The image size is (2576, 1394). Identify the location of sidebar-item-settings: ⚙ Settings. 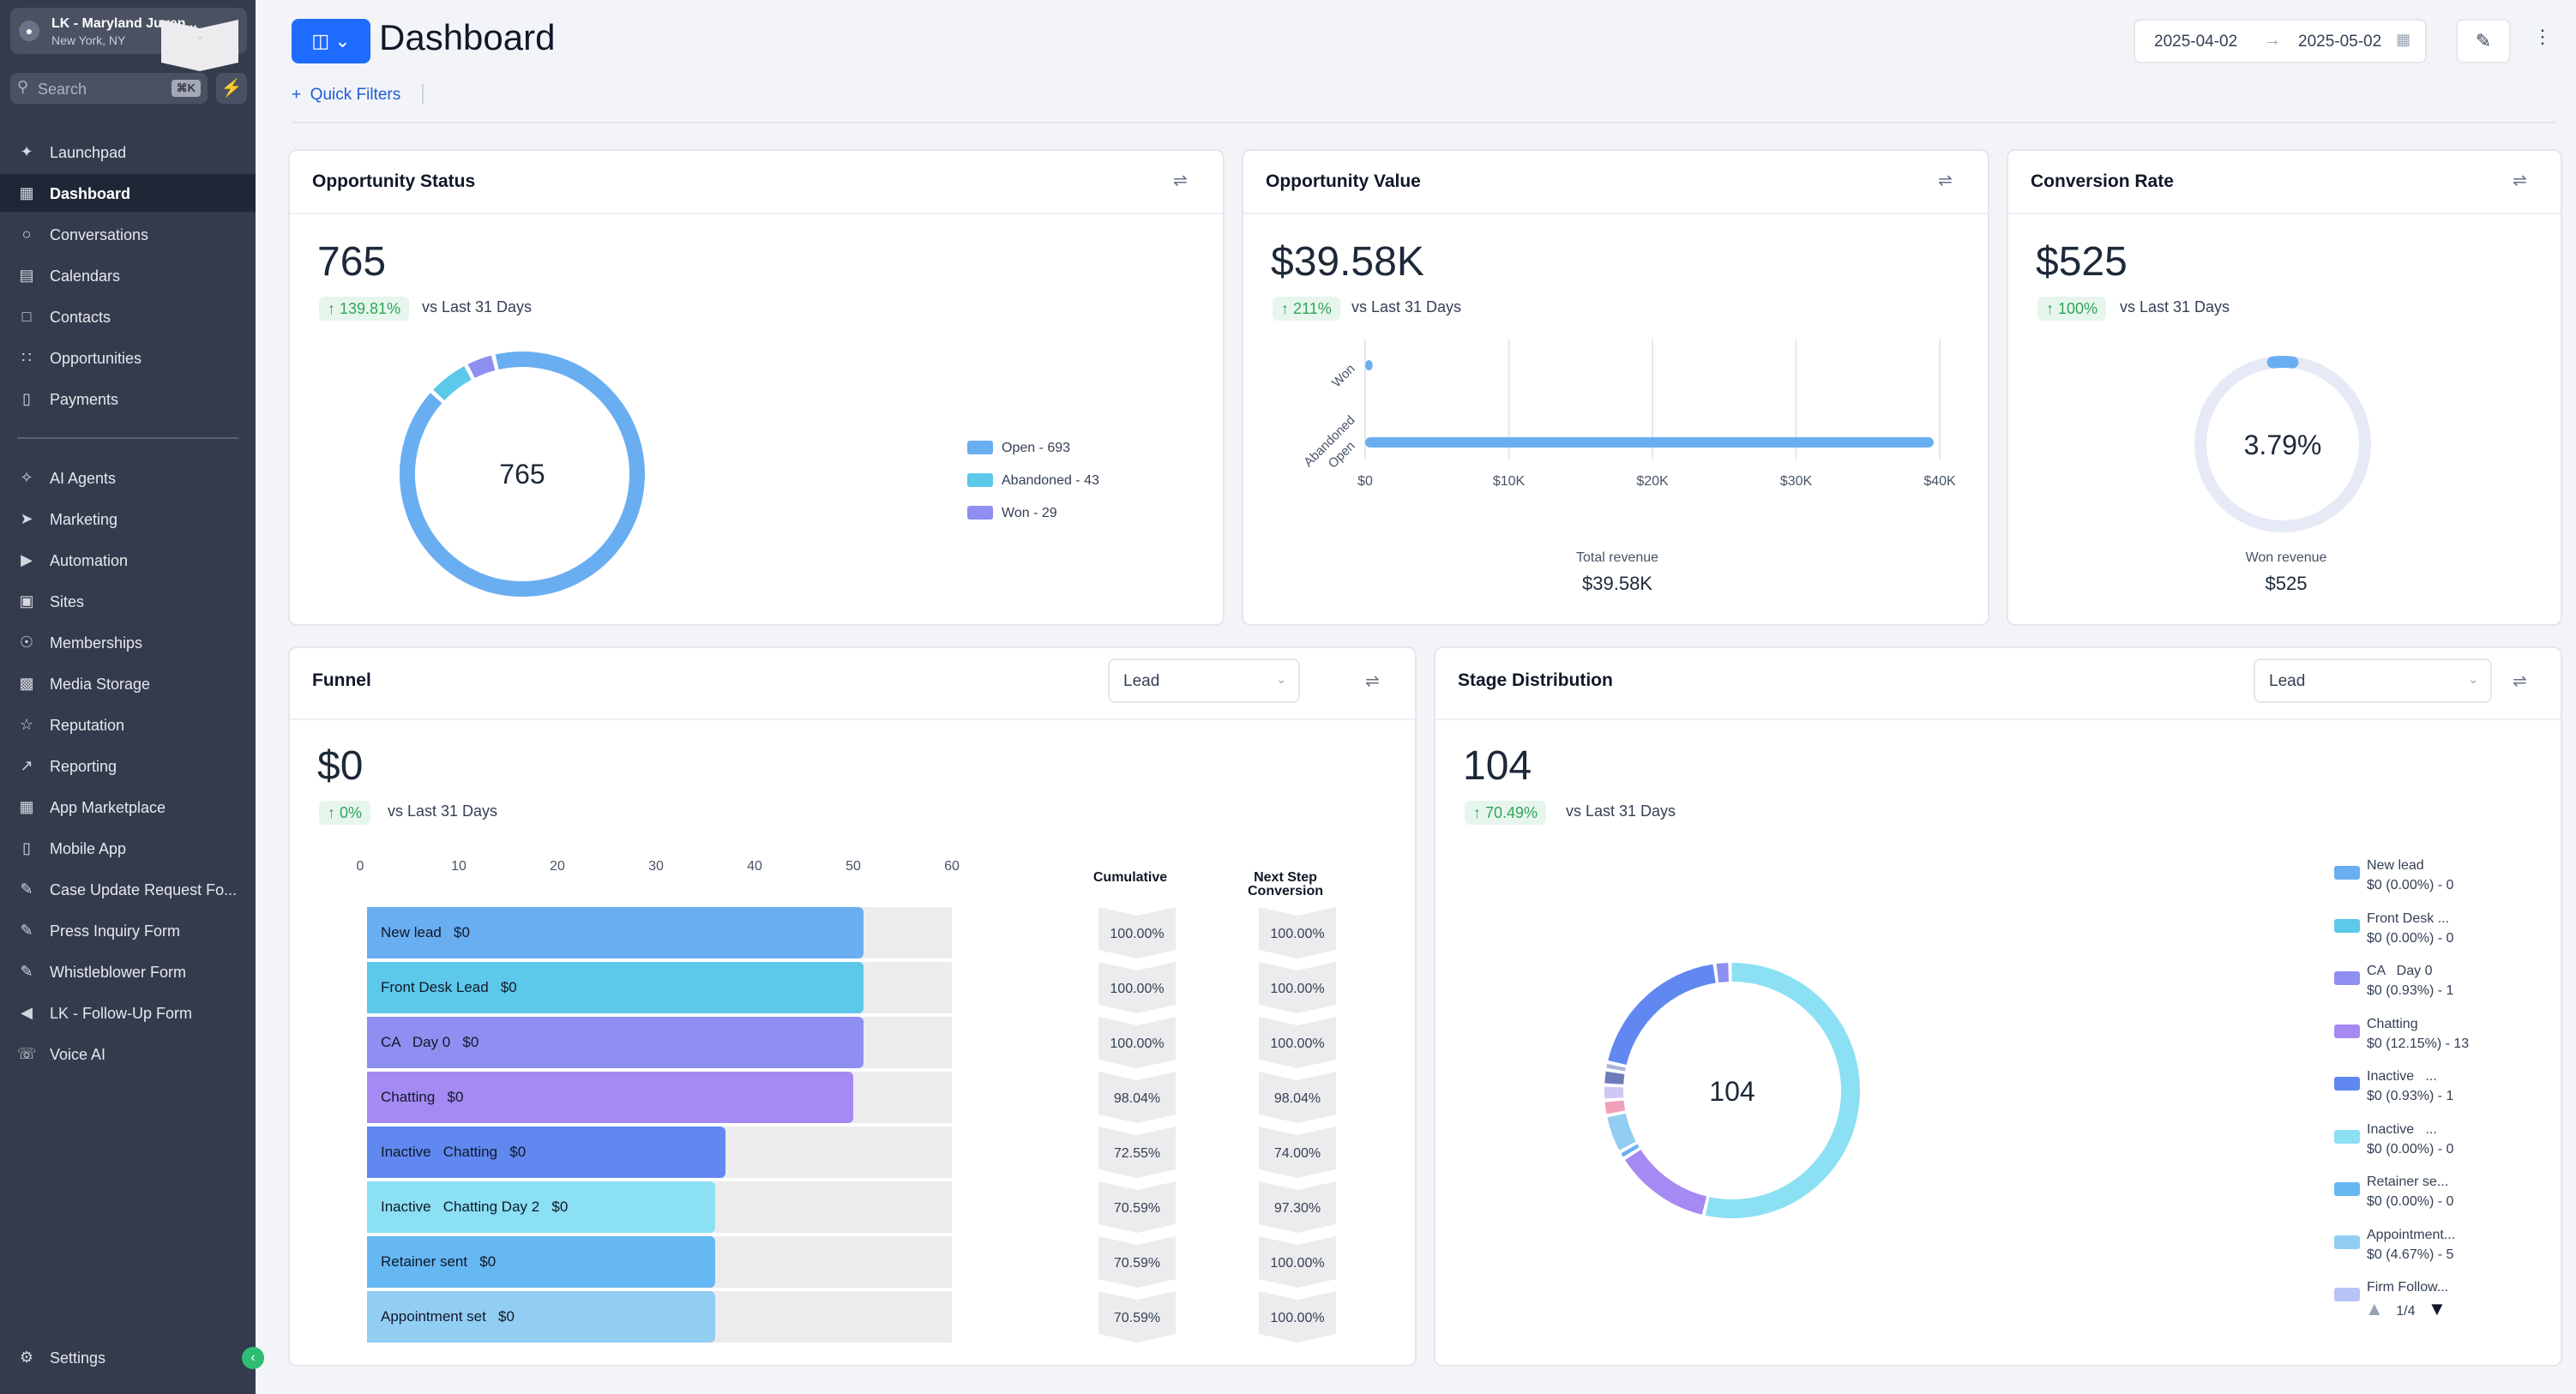
(128, 1357).